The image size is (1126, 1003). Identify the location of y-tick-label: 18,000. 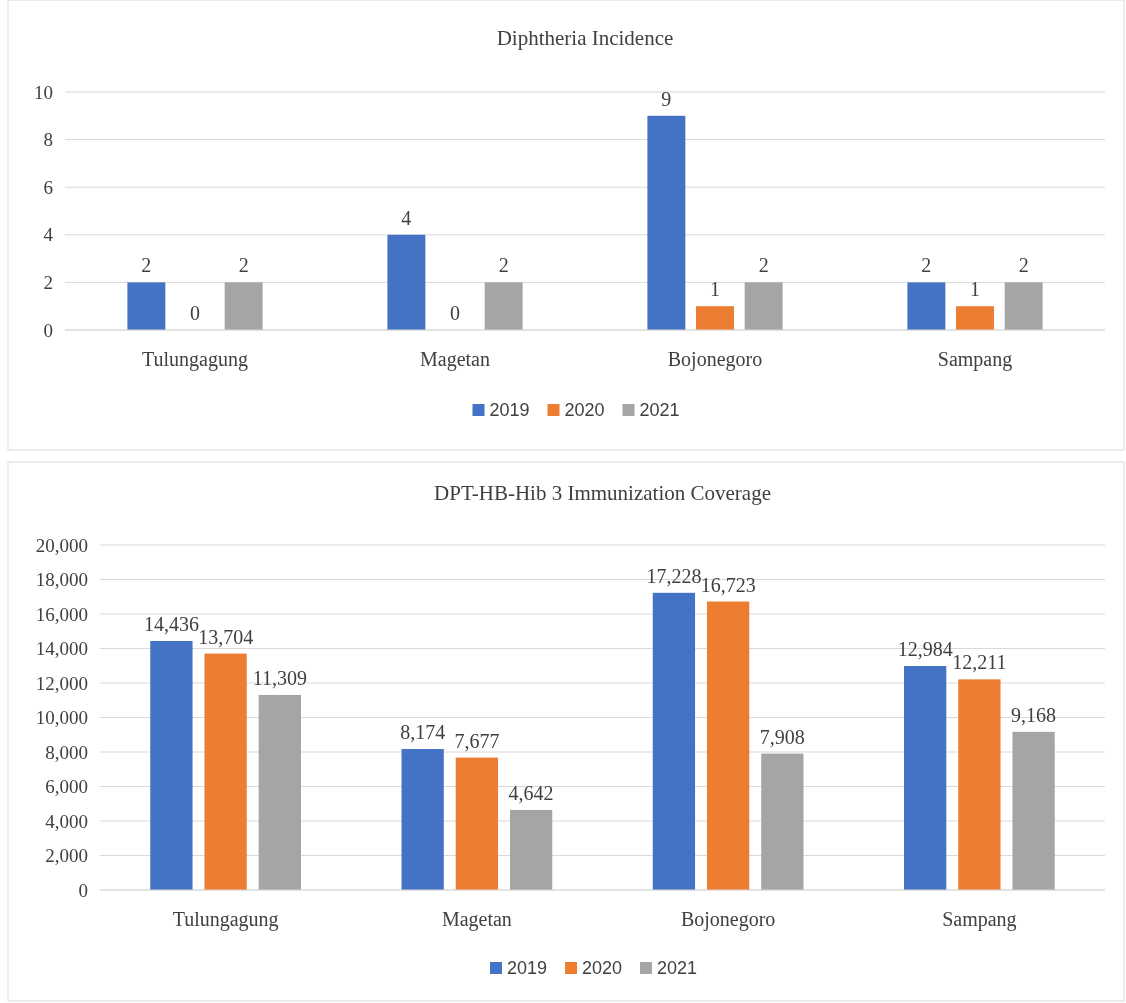
(61, 580).